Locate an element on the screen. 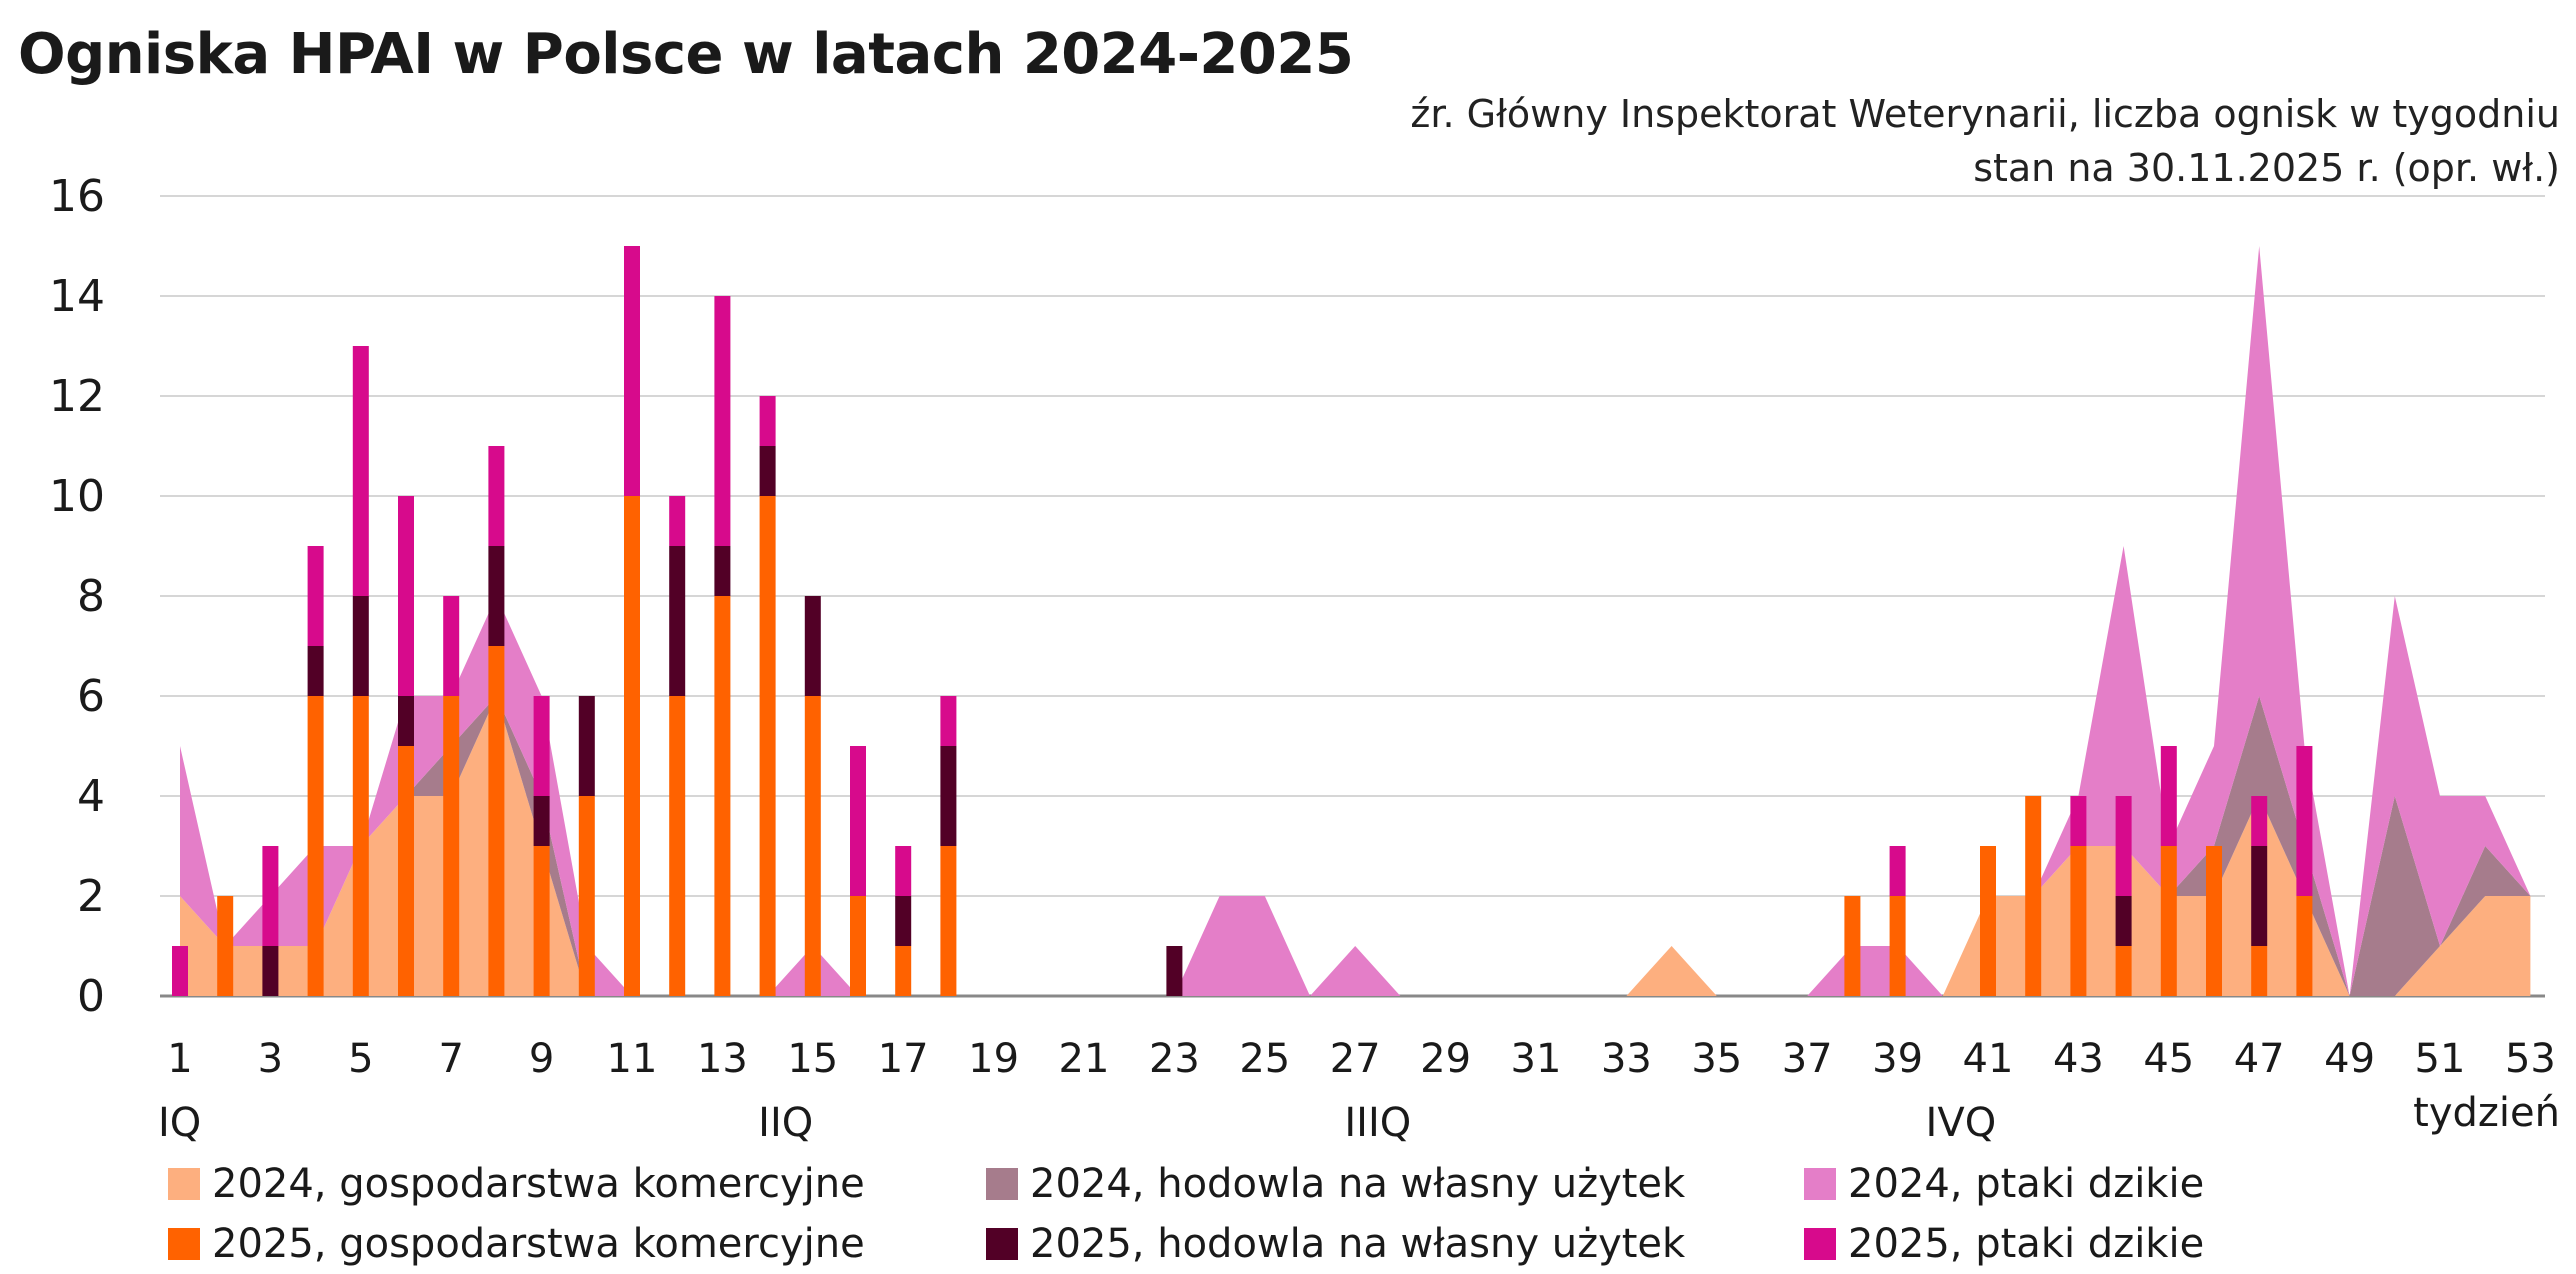 This screenshot has height=1274, width=2576. y-tick-label: 8 is located at coordinates (91, 596).